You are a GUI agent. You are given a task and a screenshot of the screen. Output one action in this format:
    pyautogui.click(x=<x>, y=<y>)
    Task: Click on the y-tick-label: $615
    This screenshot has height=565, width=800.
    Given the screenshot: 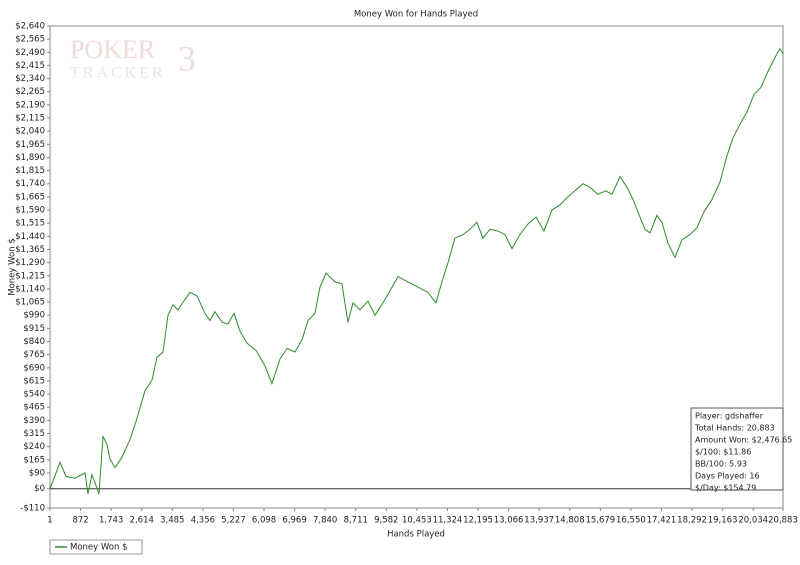 What is the action you would take?
    pyautogui.click(x=34, y=381)
    